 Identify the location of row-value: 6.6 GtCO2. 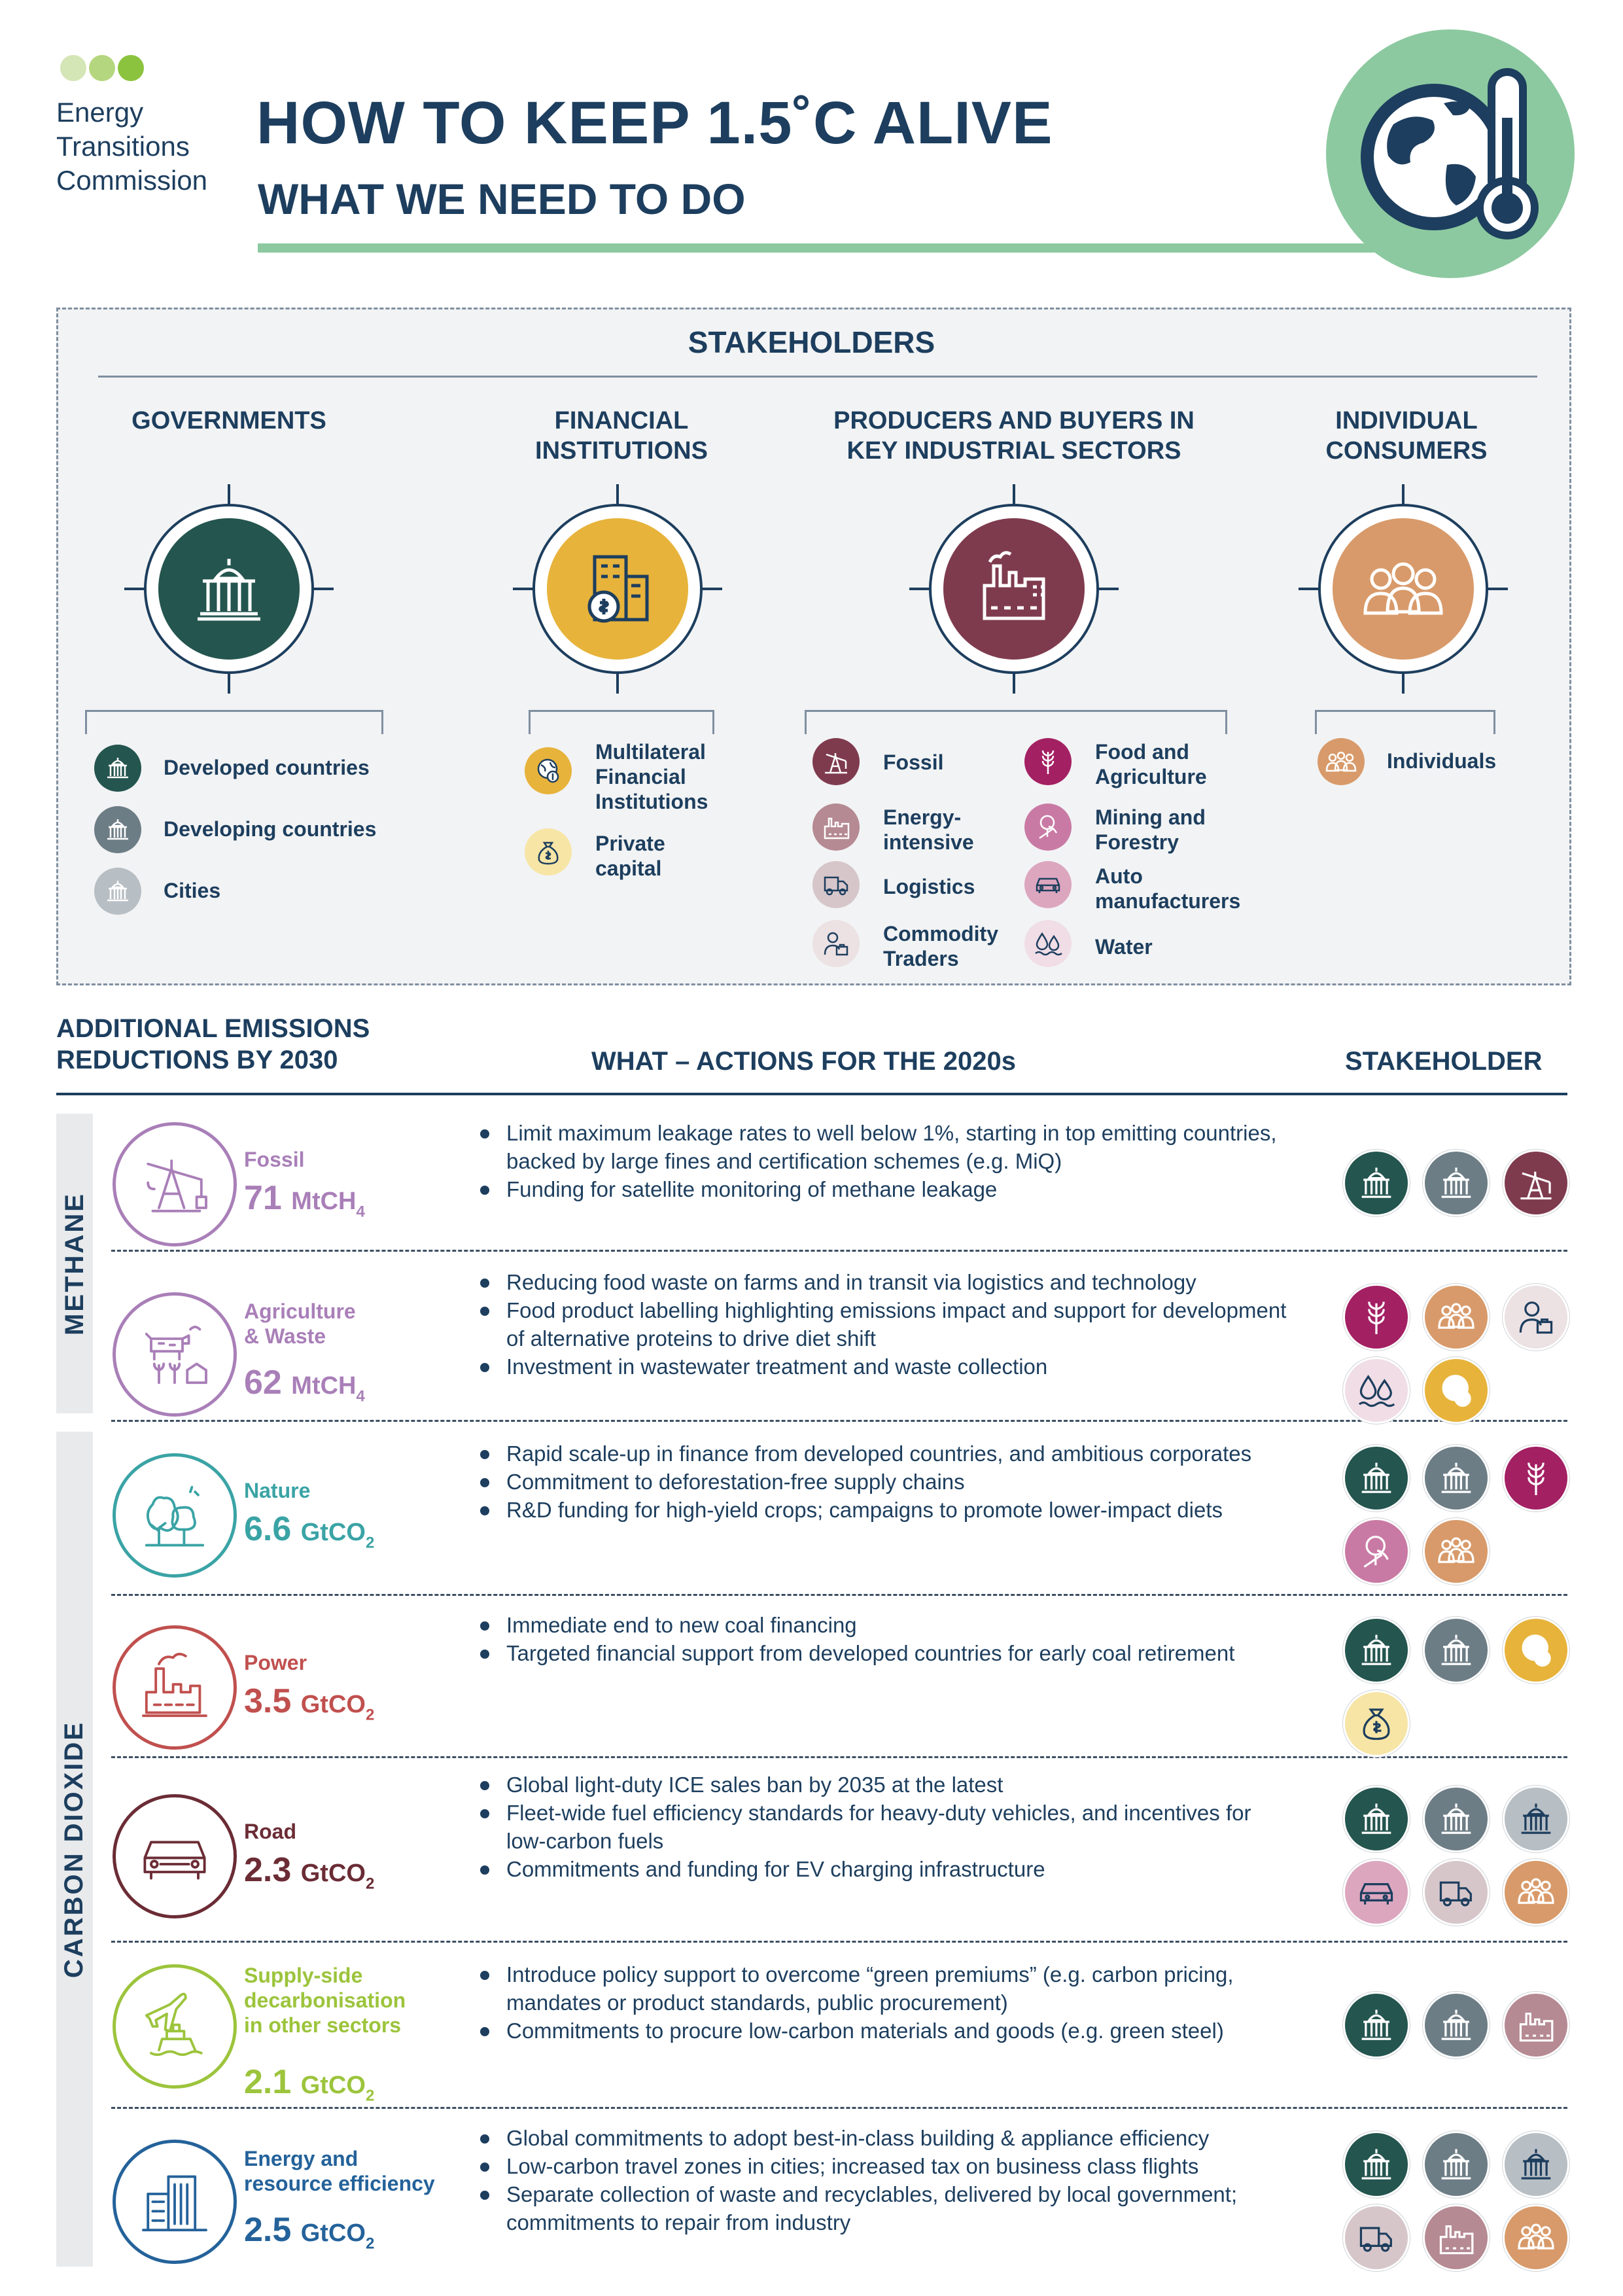
(309, 1531).